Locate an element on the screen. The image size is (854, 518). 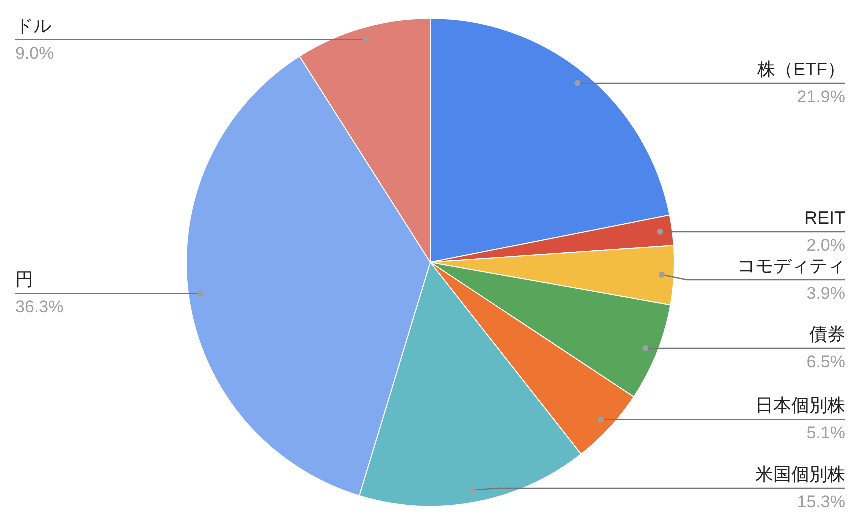
data-label: 36.3% is located at coordinates (40, 307).